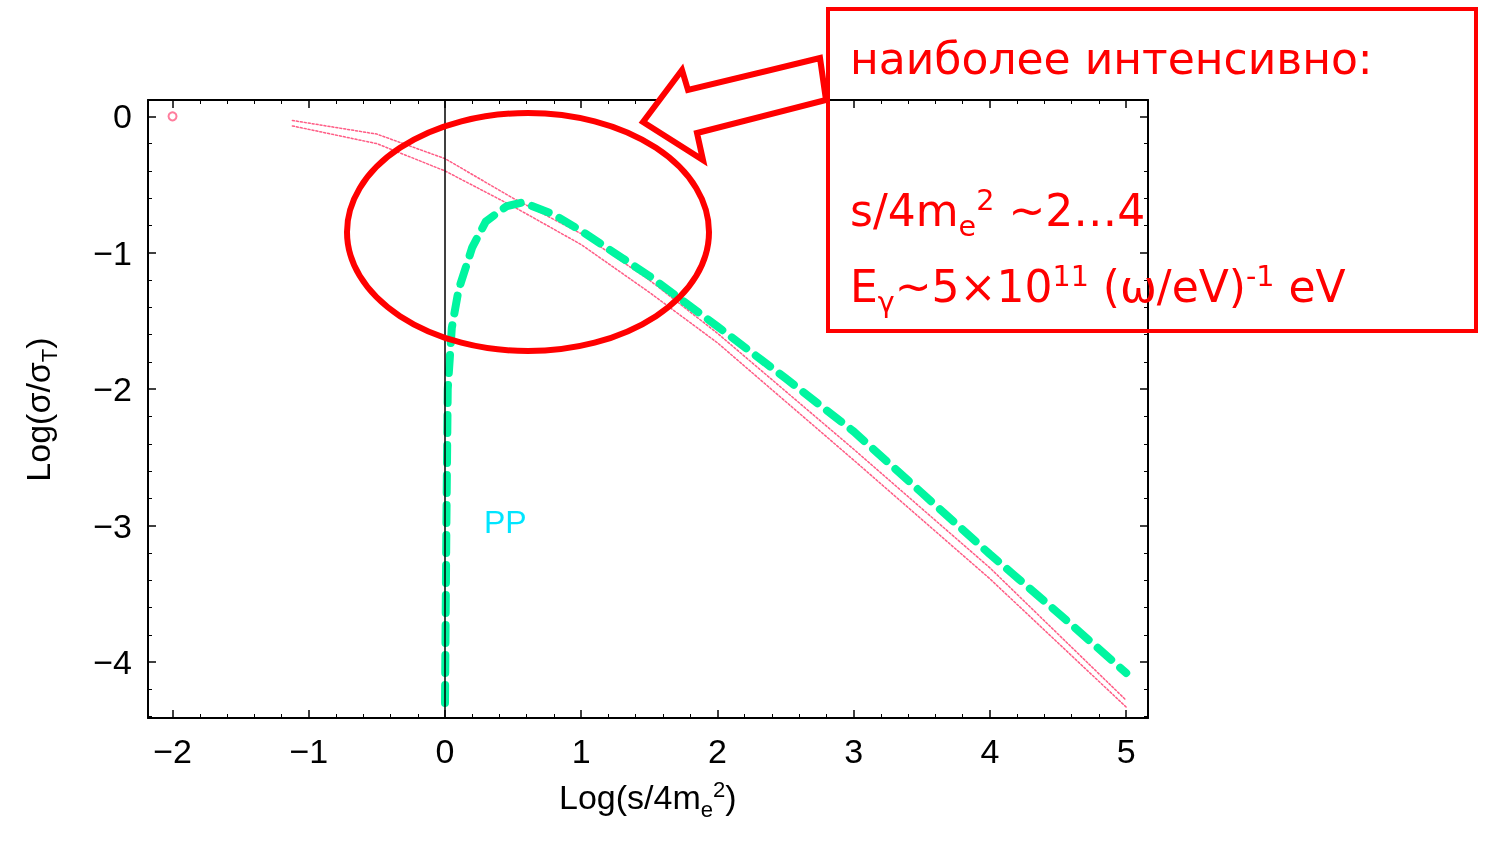  What do you see at coordinates (309, 751) in the screenshot?
I see `x-tick-label: −1` at bounding box center [309, 751].